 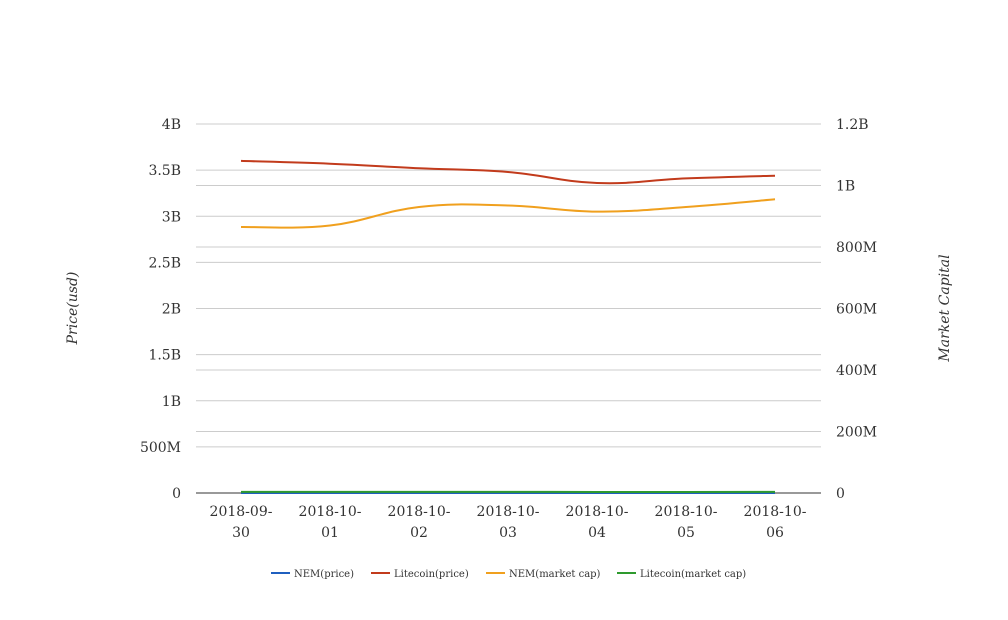 I want to click on left-tick-label: 4B, so click(x=171, y=125).